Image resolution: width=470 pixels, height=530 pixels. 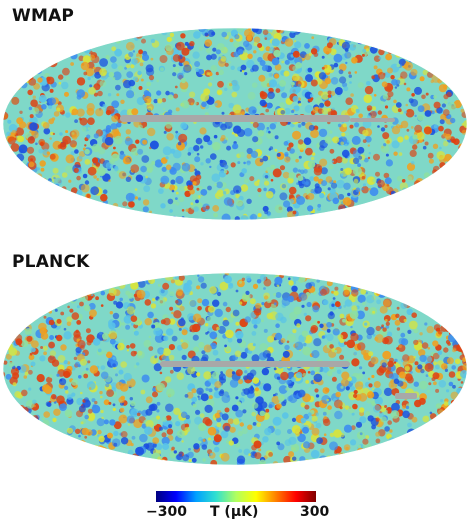 What do you see at coordinates (255, 364) in the screenshot?
I see `planck-galactic-mask` at bounding box center [255, 364].